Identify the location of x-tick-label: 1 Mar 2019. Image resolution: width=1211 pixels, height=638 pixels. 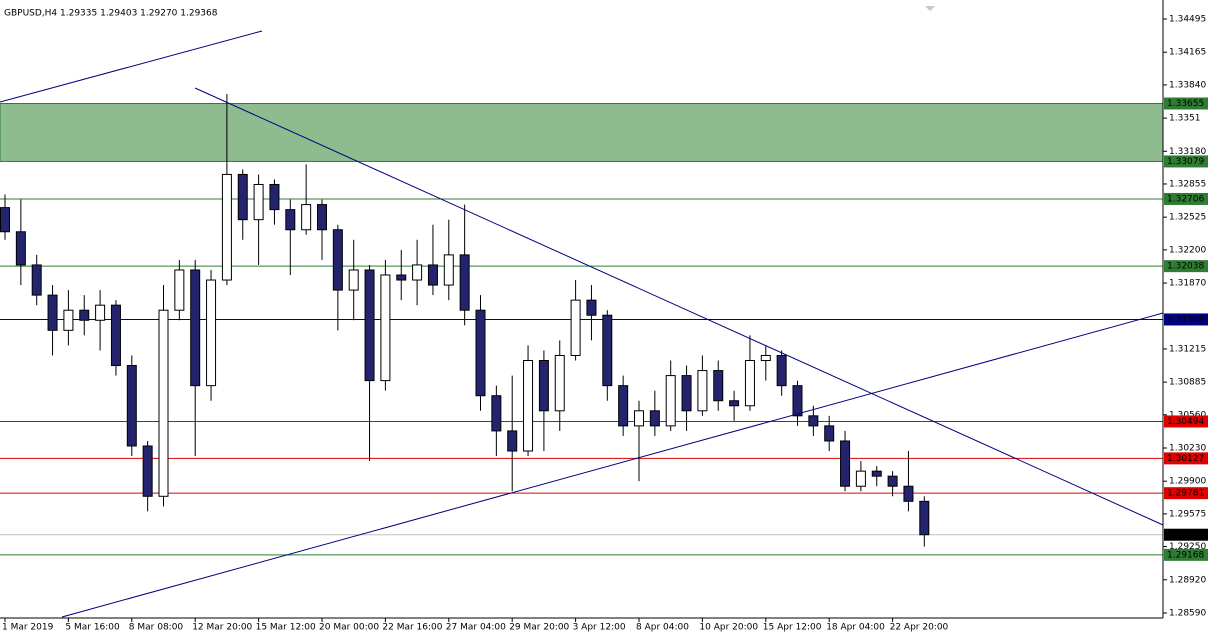
(28, 628).